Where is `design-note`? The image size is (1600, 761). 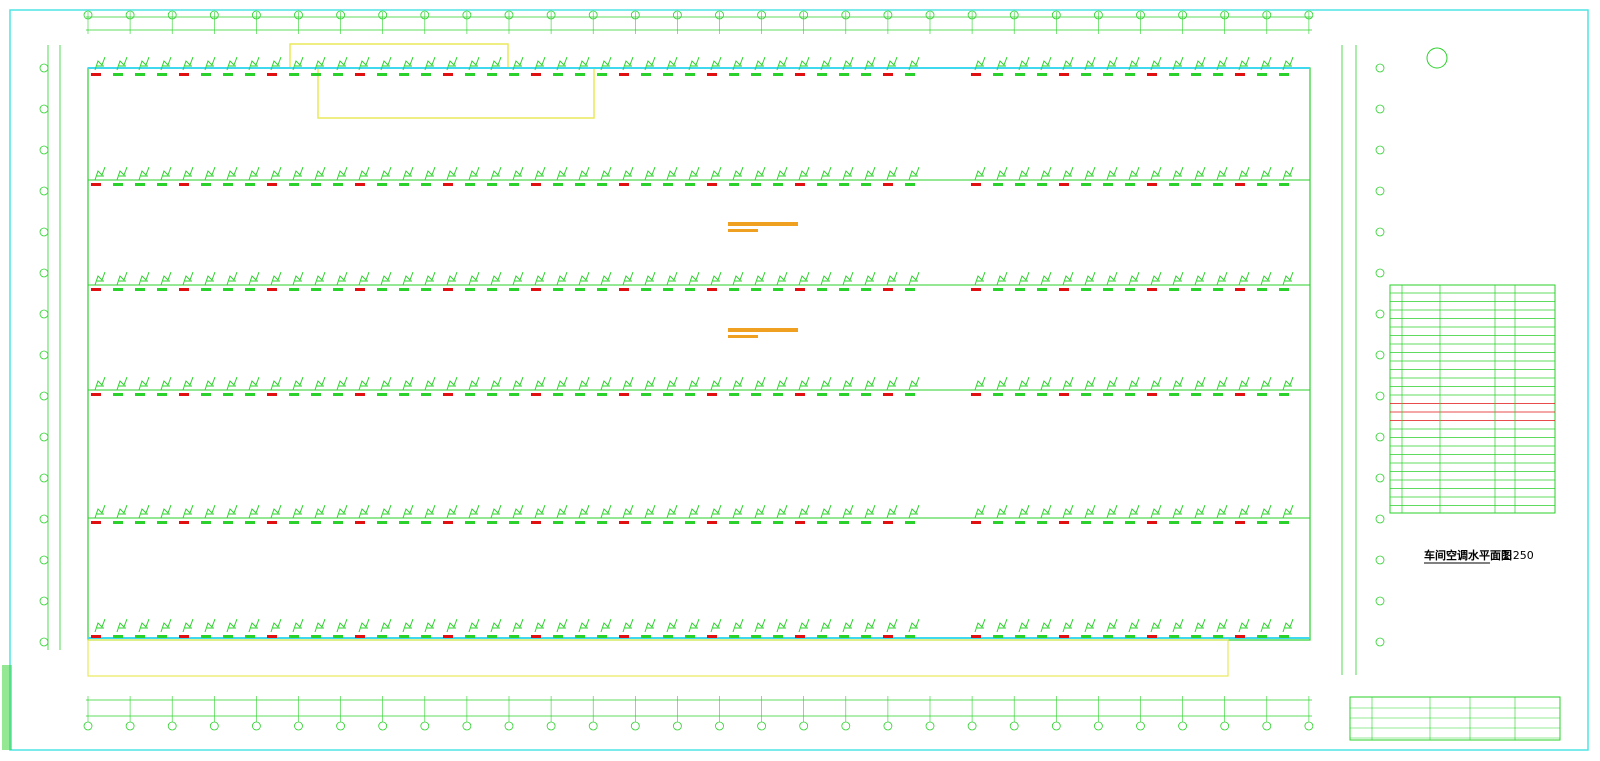
design-note is located at coordinates (743, 230).